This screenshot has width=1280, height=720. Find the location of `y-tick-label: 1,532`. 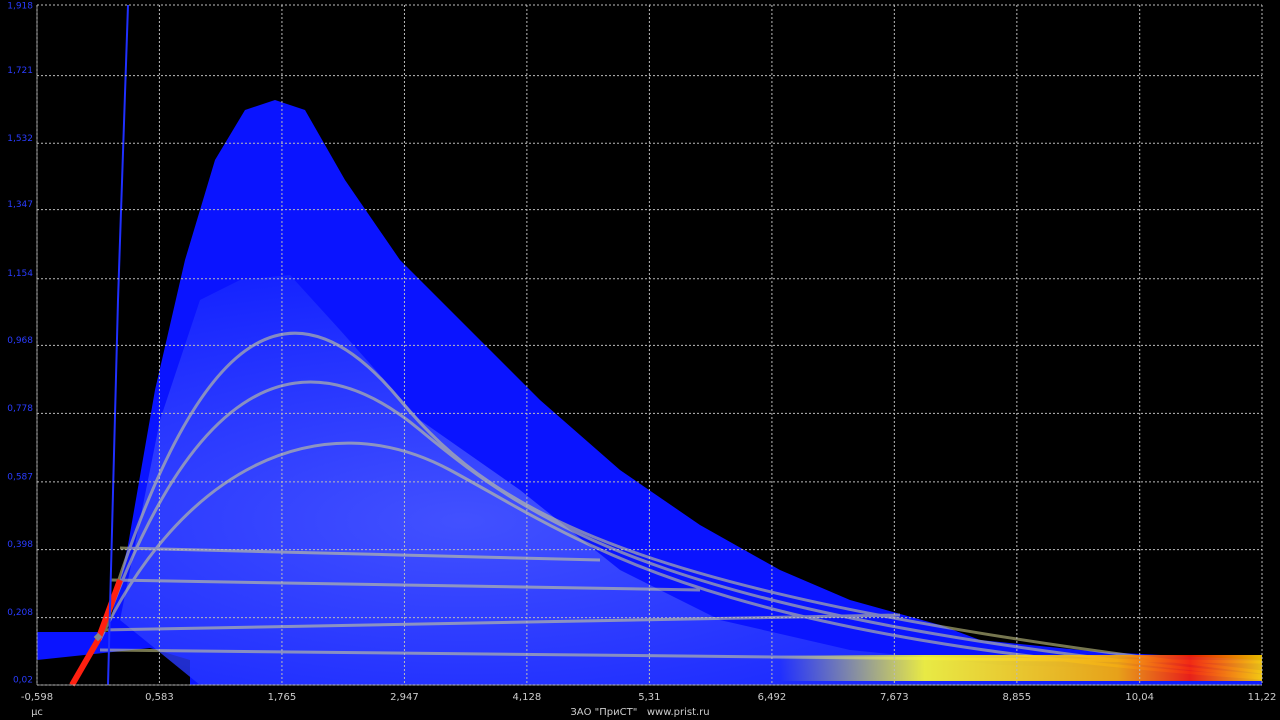

y-tick-label: 1,532 is located at coordinates (20, 139).